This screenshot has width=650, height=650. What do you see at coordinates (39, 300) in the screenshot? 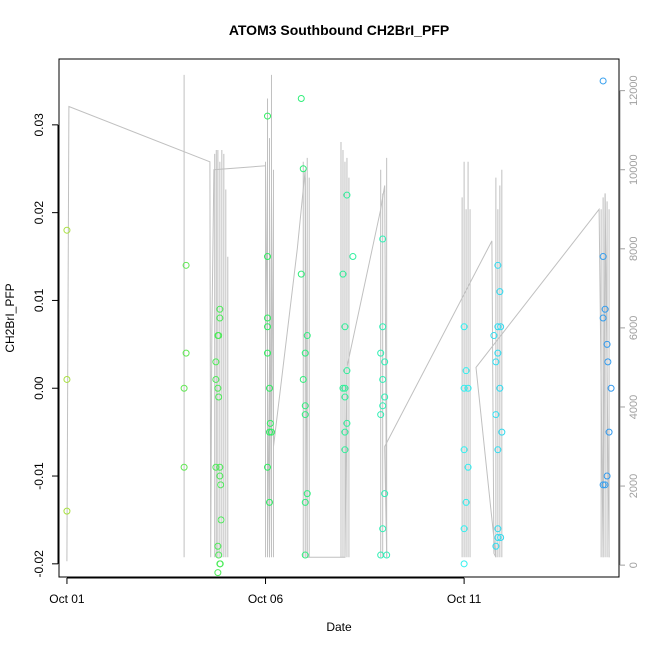
I see `y-tick-label: 0.01` at bounding box center [39, 300].